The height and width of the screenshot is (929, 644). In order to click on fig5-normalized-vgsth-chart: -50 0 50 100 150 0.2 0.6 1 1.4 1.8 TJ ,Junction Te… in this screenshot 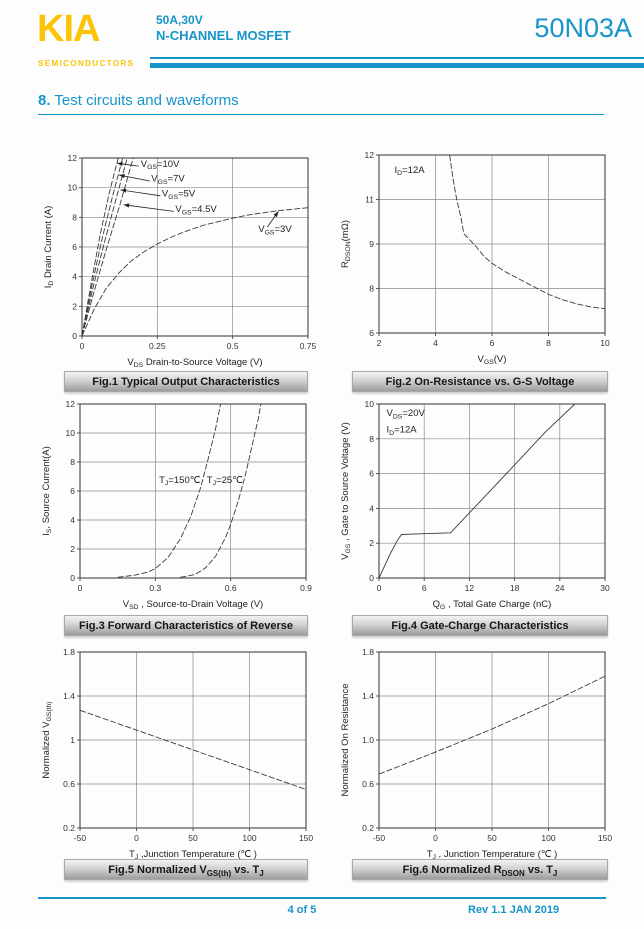, I will do `click(177, 754)`.